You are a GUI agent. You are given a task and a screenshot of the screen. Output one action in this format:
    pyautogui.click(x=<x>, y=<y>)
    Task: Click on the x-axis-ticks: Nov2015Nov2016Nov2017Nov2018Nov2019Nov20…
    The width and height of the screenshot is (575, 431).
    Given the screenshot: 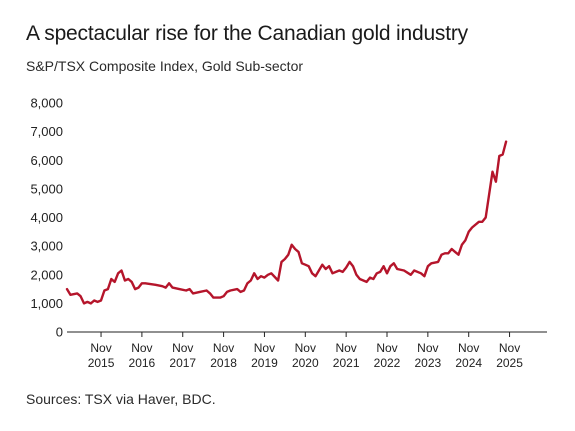 What is the action you would take?
    pyautogui.click(x=305, y=351)
    